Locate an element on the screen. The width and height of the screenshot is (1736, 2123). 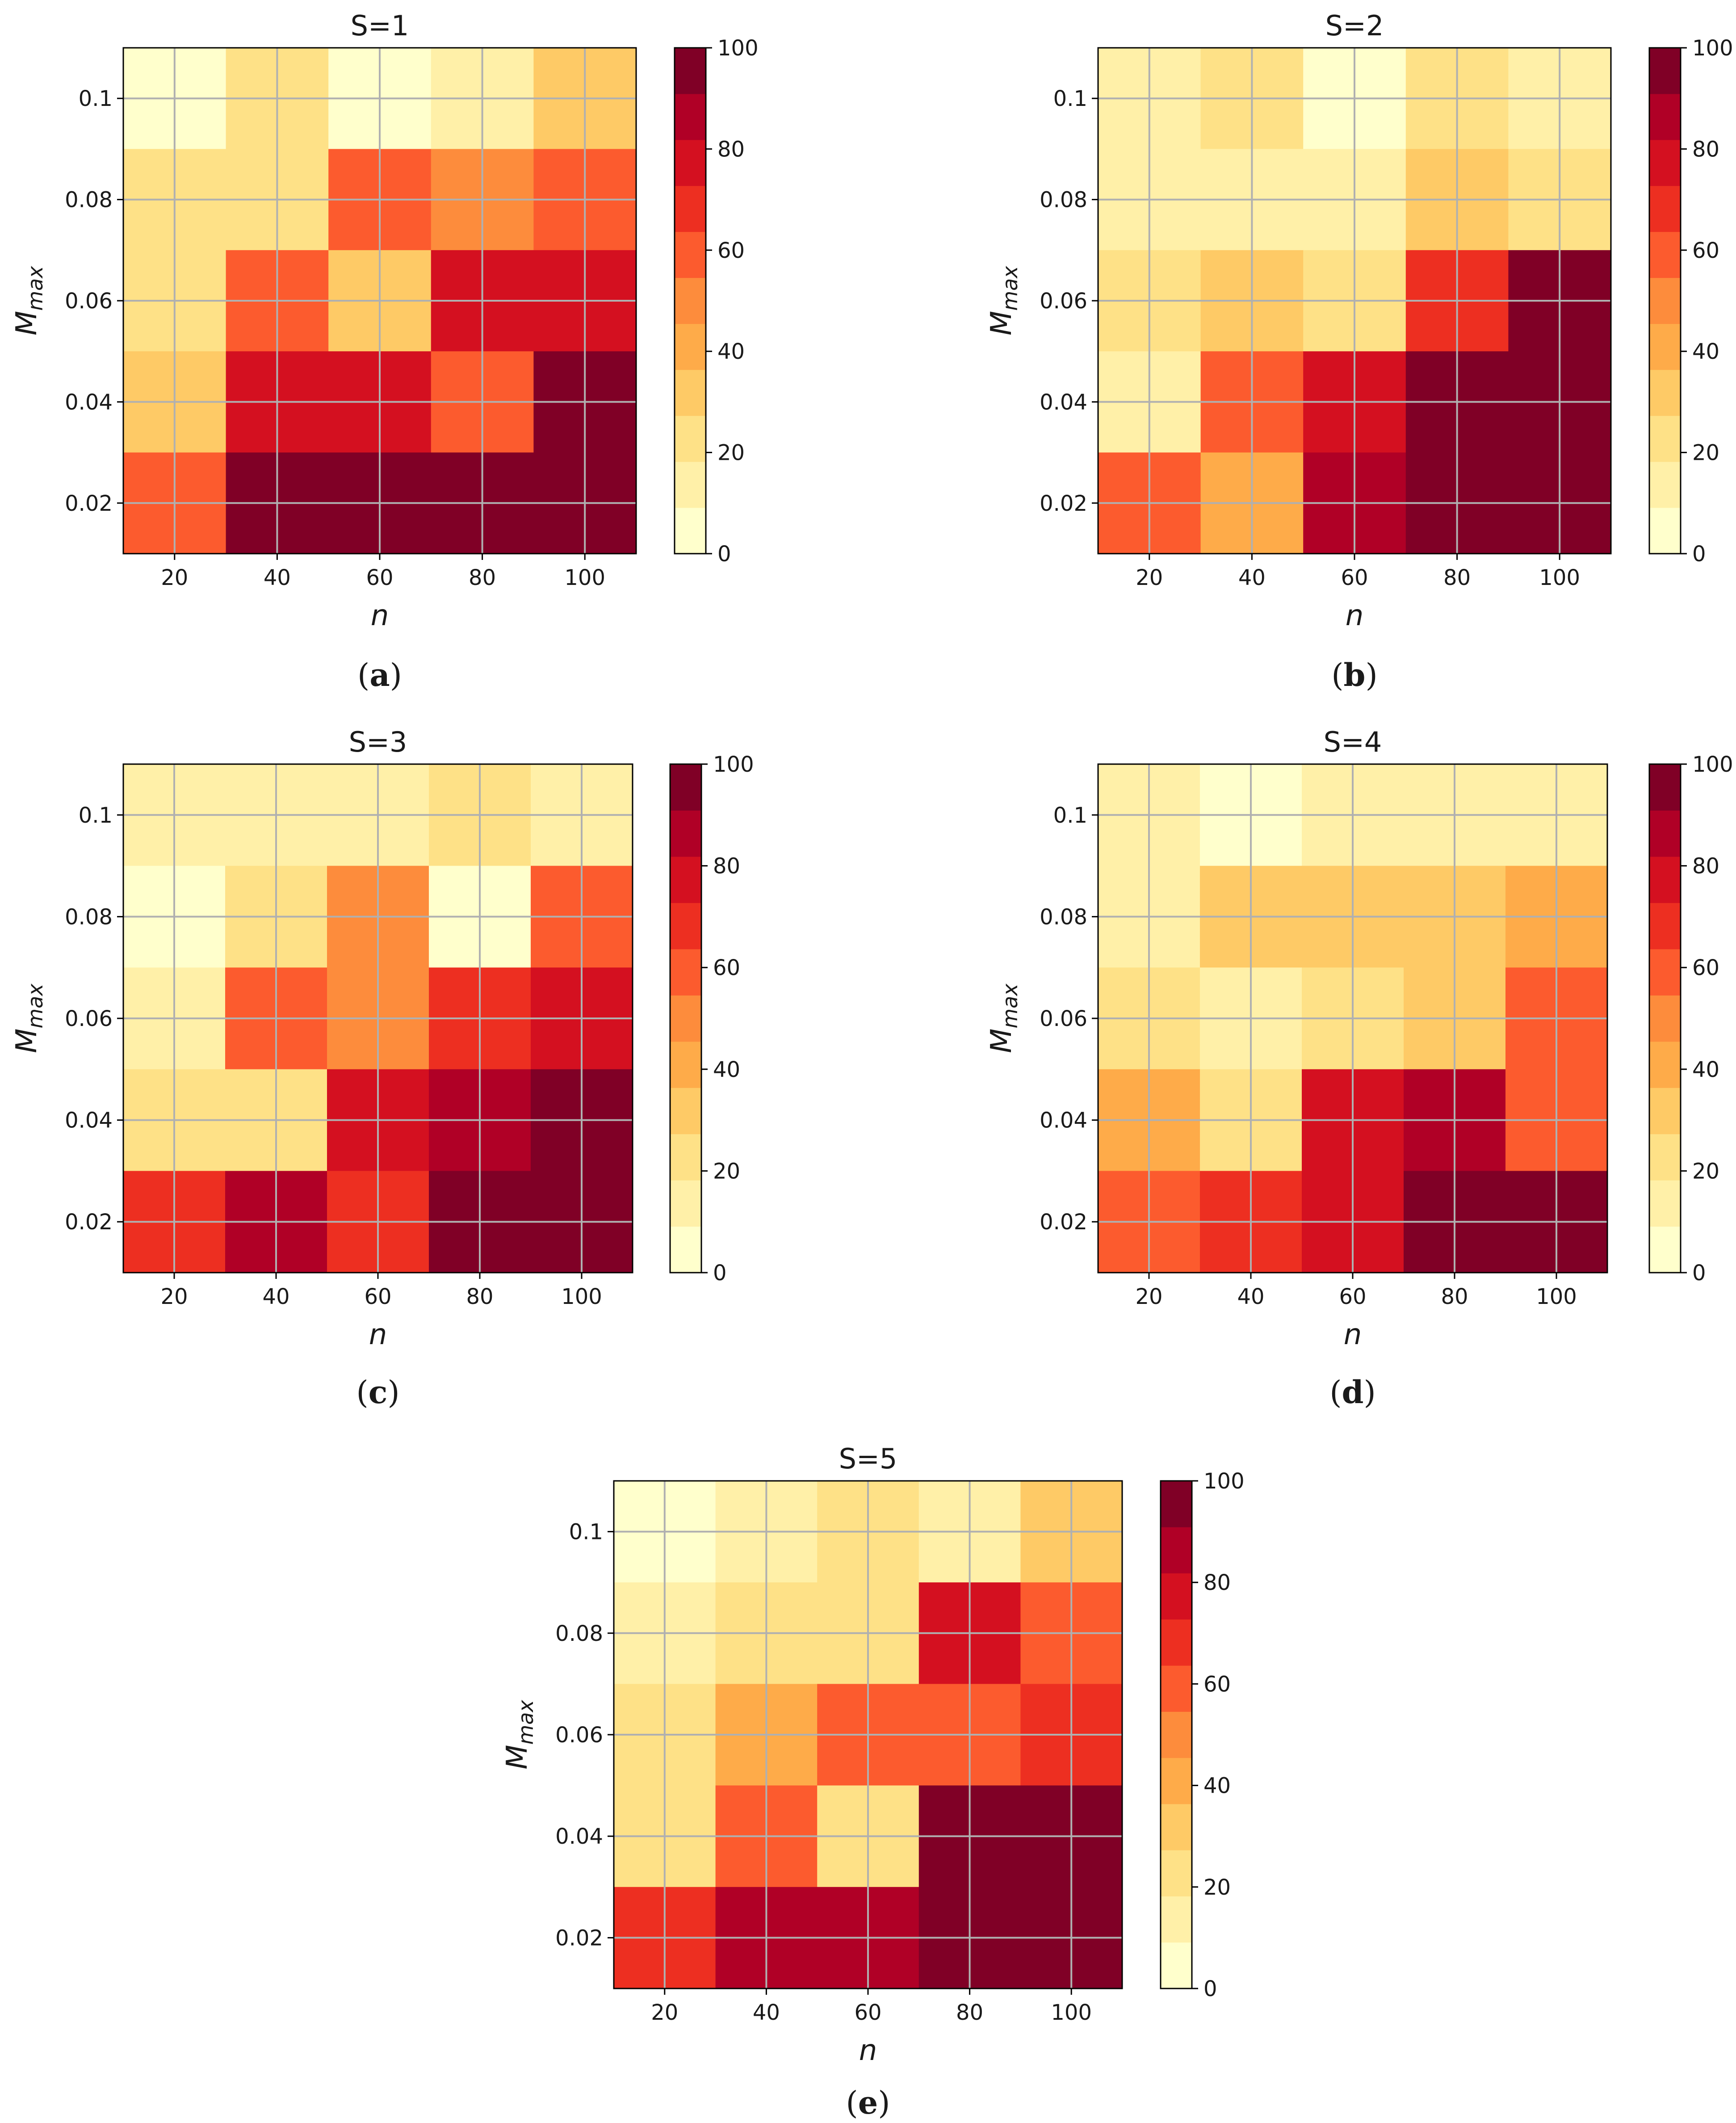
panel-label: (c) is located at coordinates (377, 1392).